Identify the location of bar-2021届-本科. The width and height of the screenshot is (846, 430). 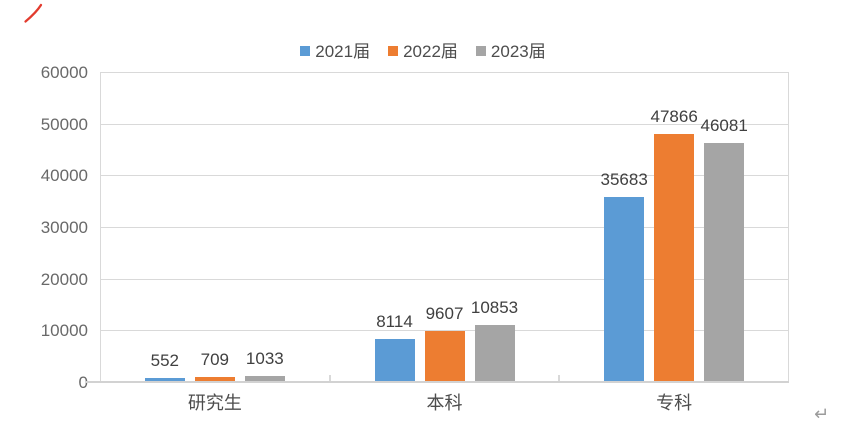
(394, 360).